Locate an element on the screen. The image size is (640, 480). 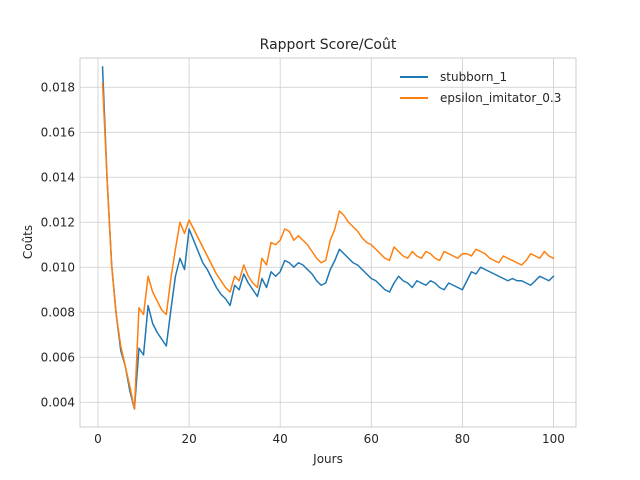
y-tick-label: 0.008 is located at coordinates (58, 312).